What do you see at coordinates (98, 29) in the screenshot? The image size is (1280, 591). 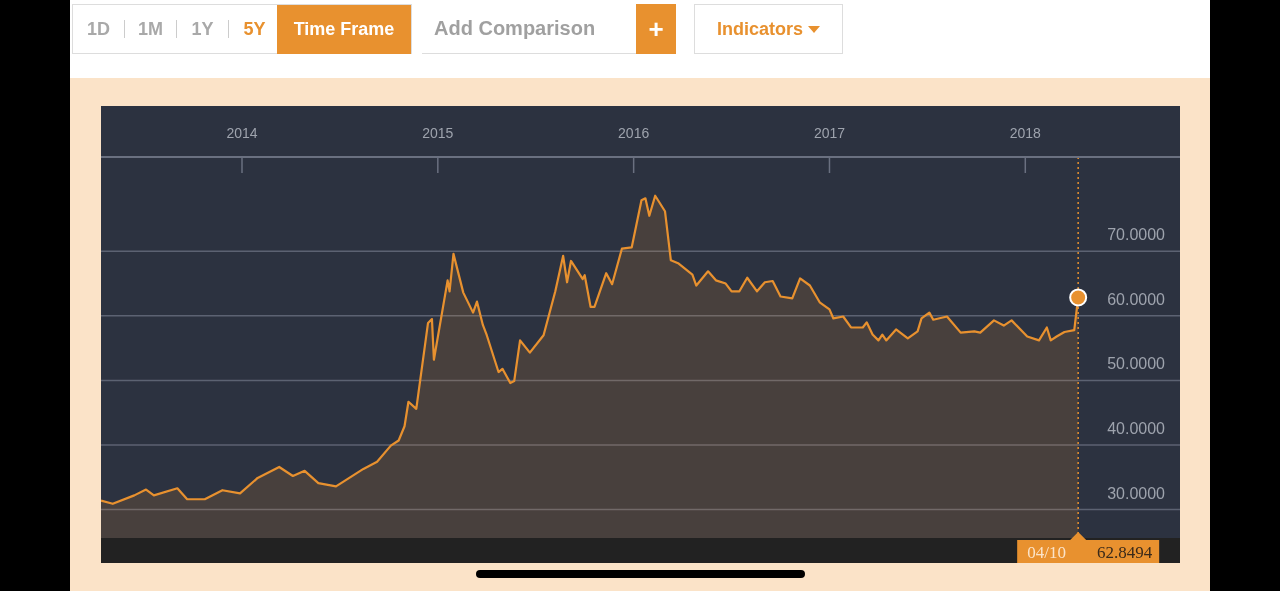 I see `text: 1D` at bounding box center [98, 29].